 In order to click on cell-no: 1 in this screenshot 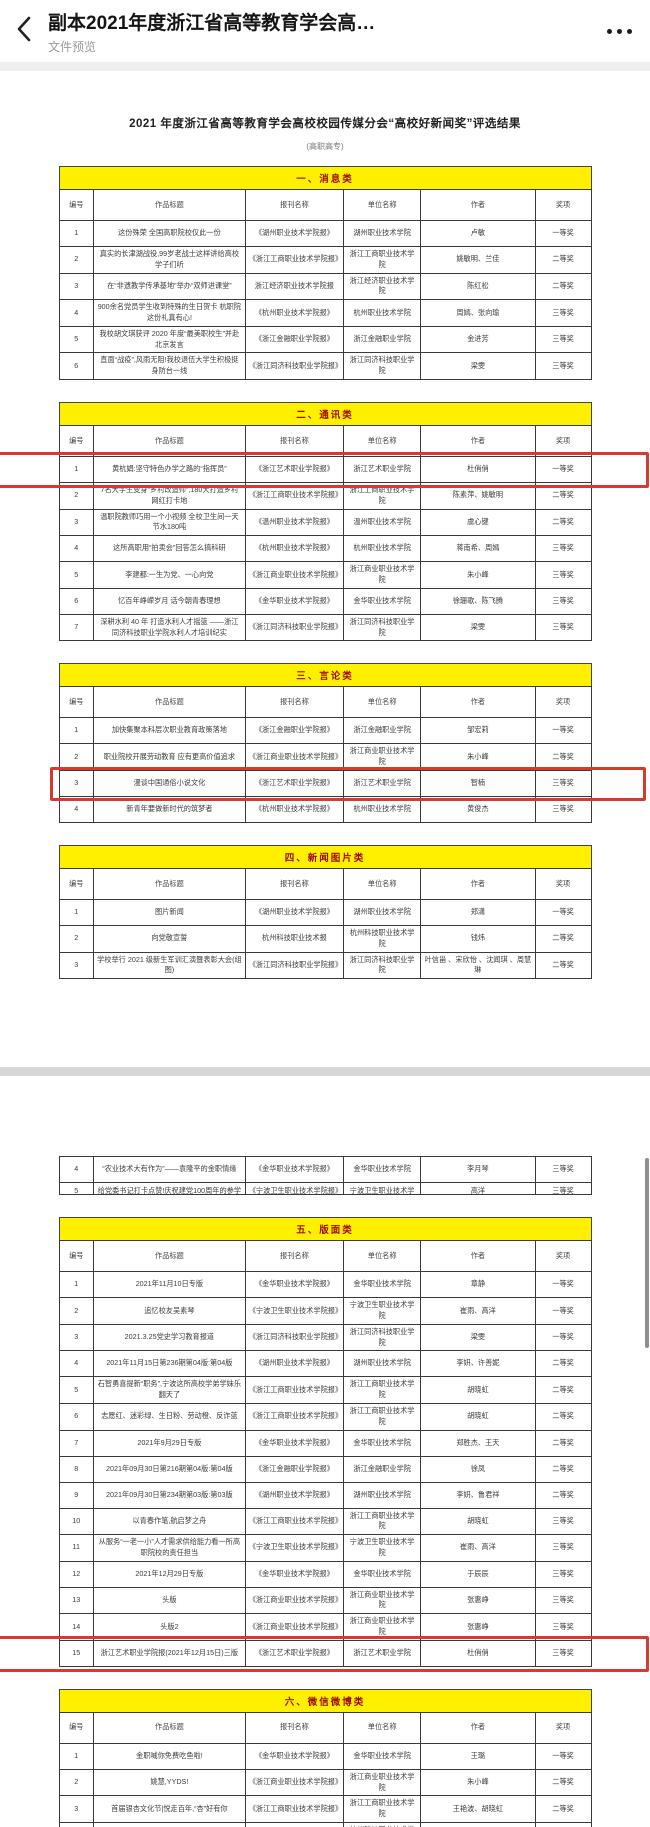, I will do `click(76, 1756)`.